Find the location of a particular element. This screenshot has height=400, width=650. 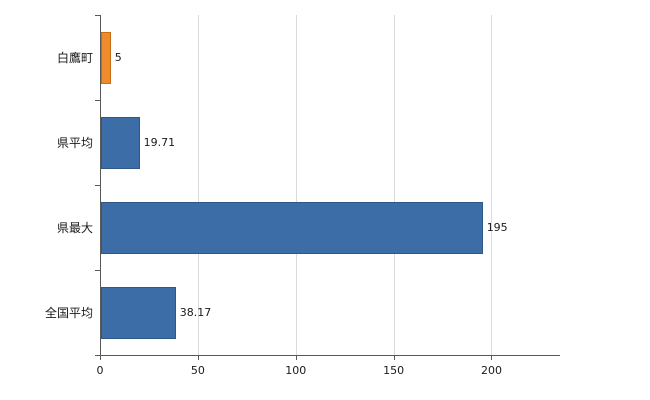

bar-県最大 is located at coordinates (292, 227).